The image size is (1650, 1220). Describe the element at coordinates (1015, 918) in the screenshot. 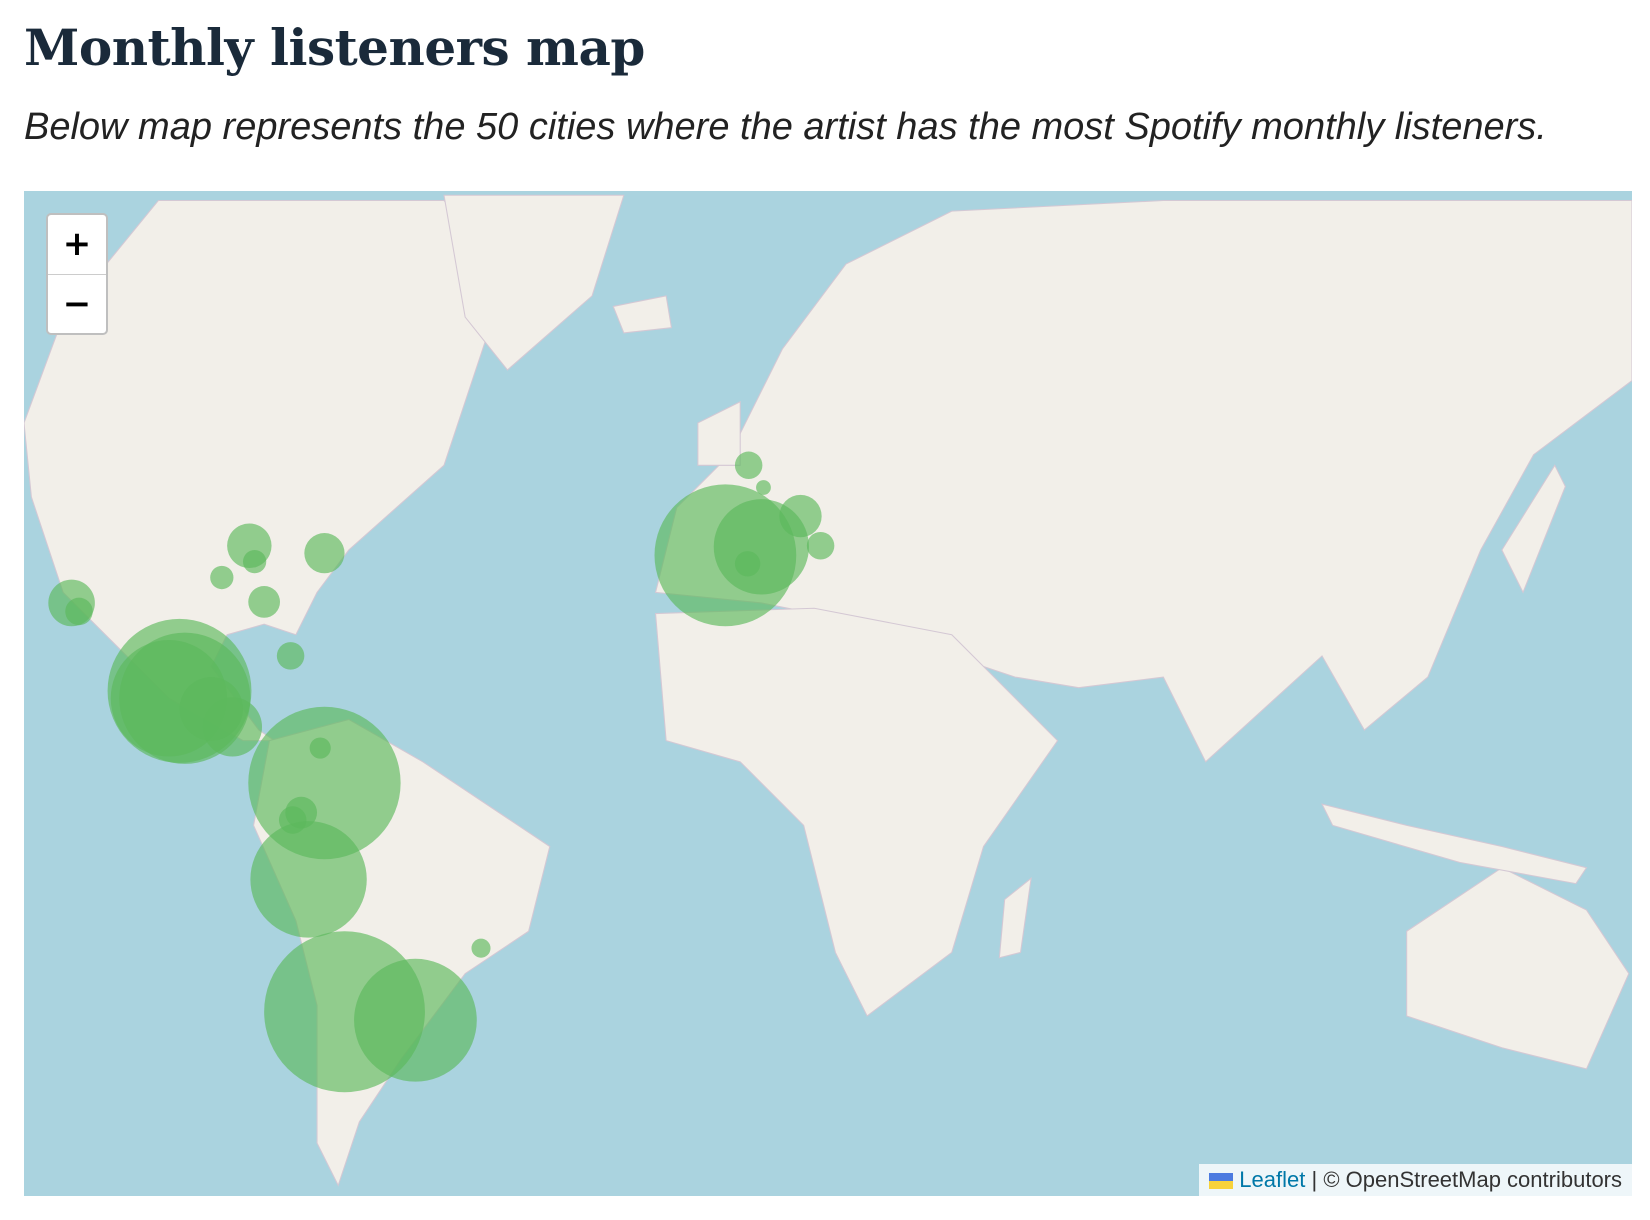

I see `landmass-madagascar` at that location.